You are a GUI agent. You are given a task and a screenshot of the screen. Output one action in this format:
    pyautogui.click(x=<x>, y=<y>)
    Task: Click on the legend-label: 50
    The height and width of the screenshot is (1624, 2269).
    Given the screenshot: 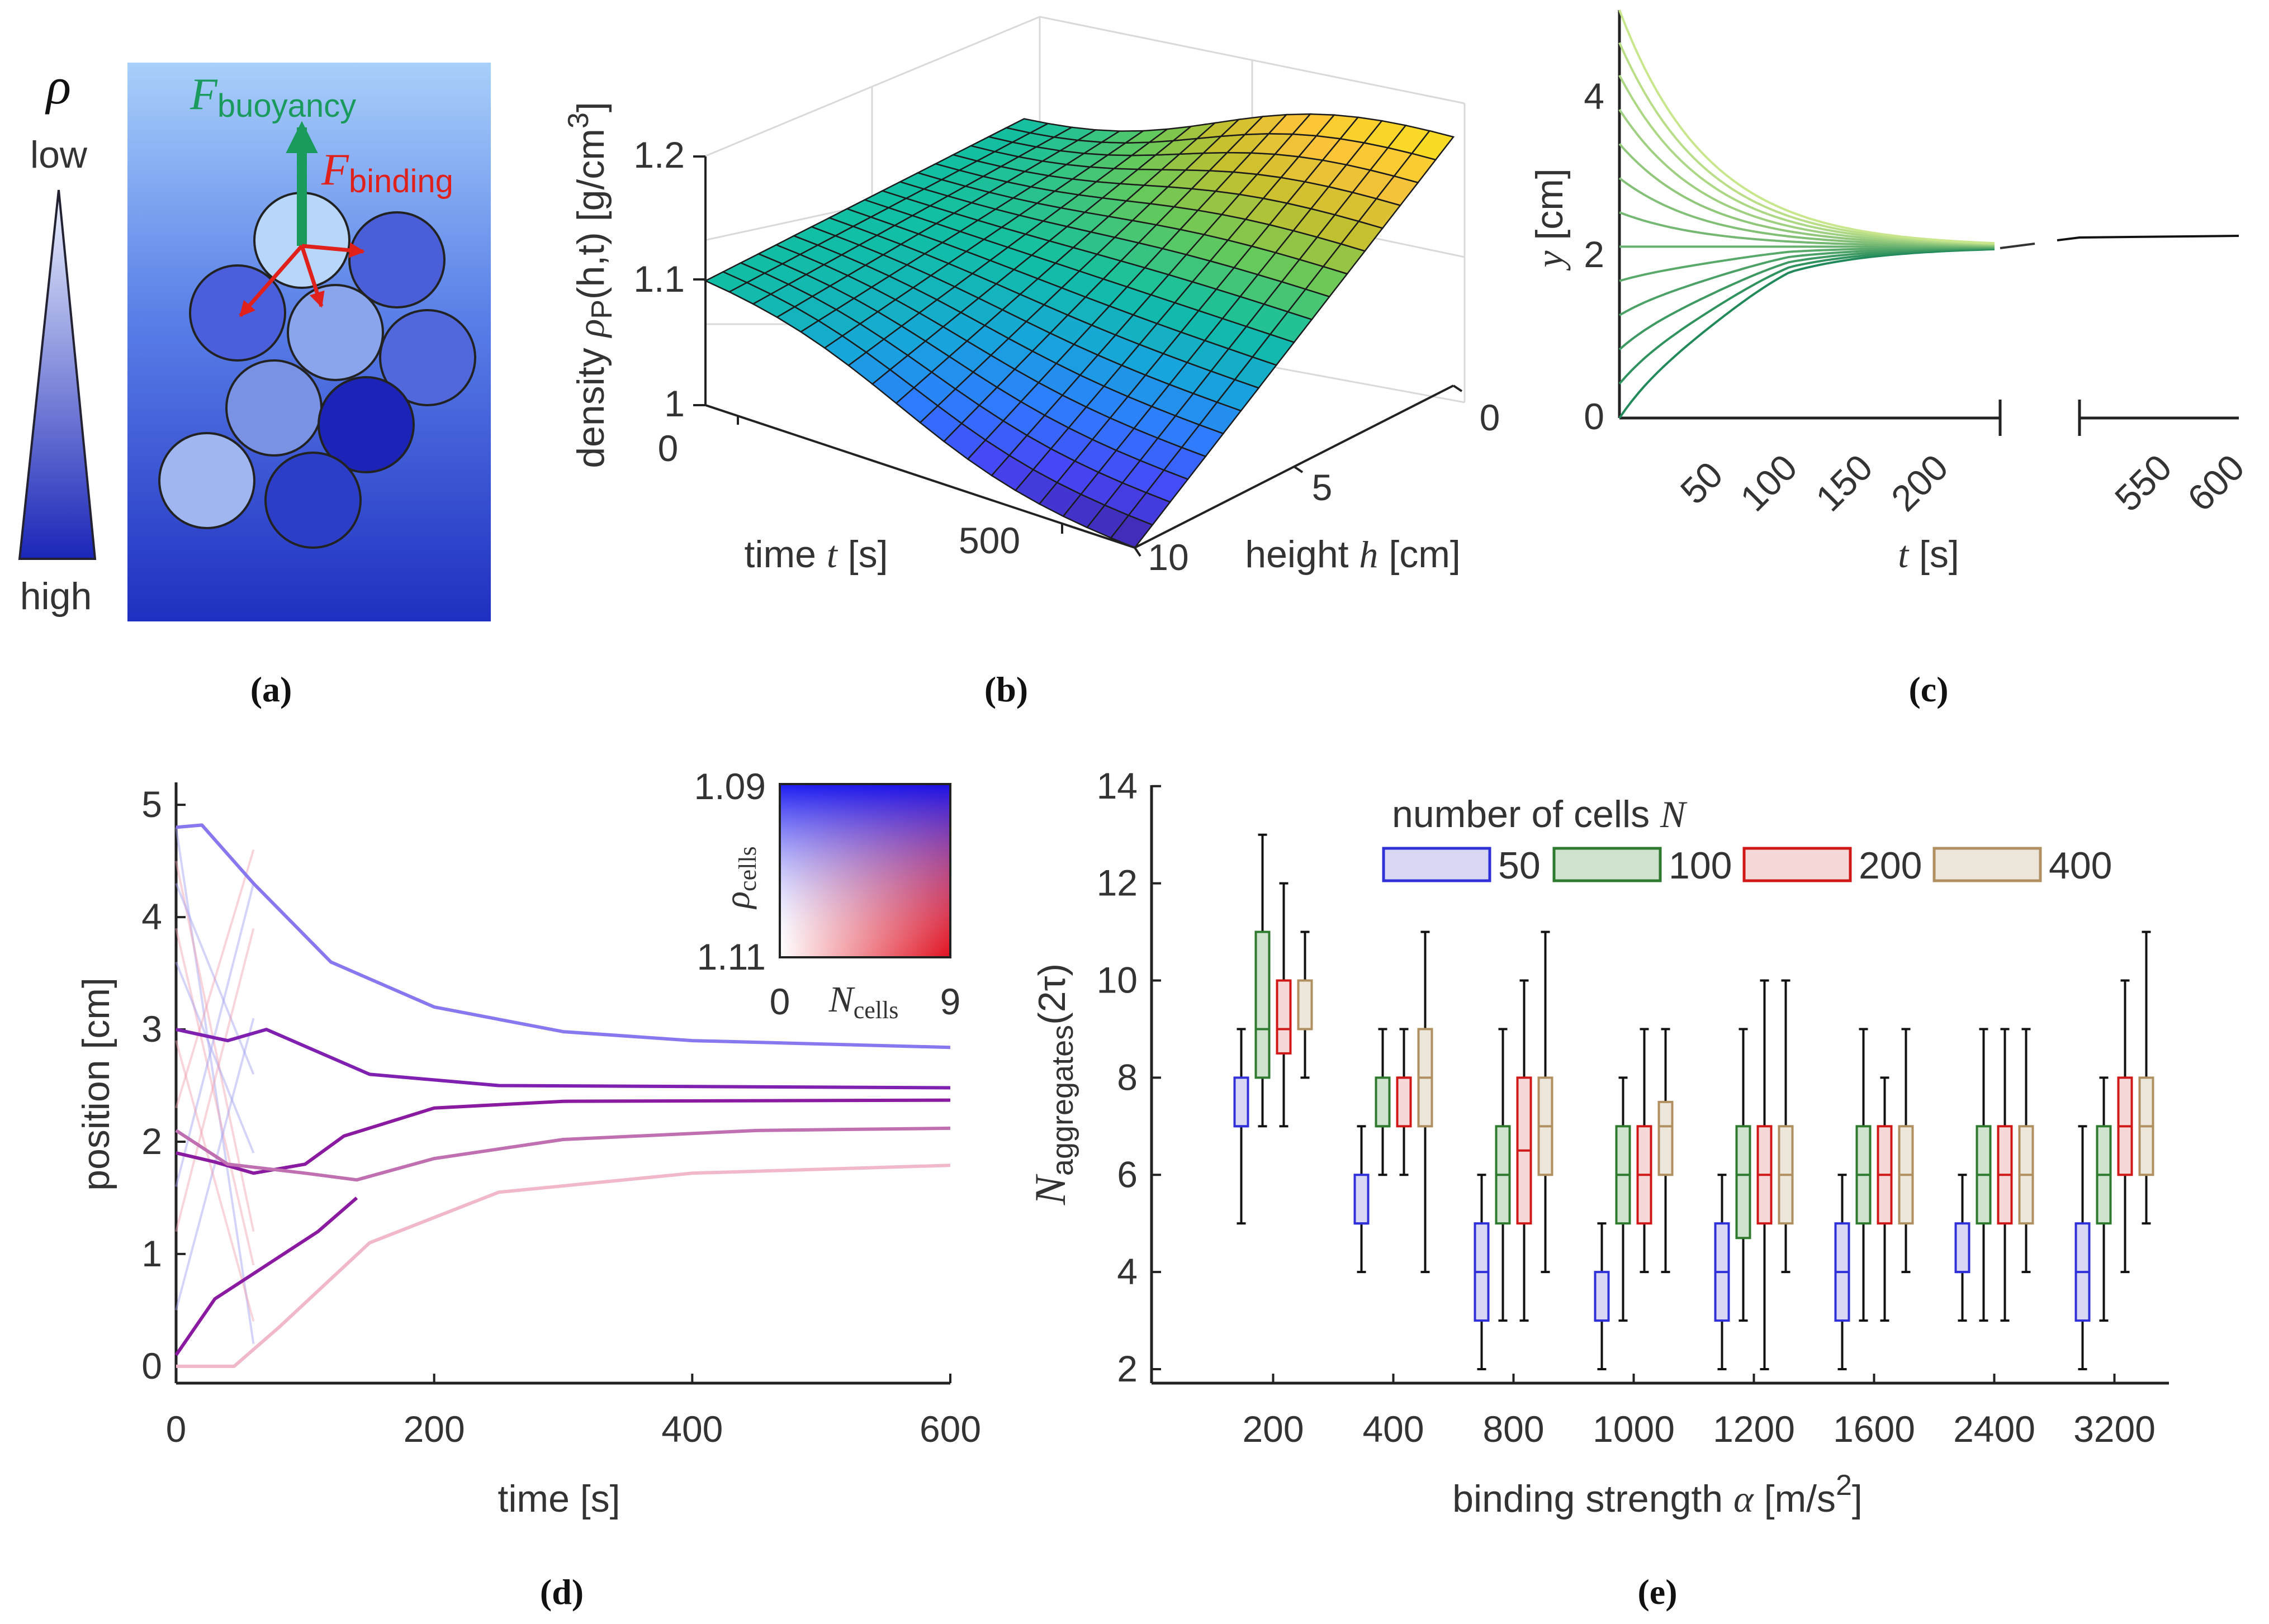 What is the action you would take?
    pyautogui.click(x=1520, y=865)
    